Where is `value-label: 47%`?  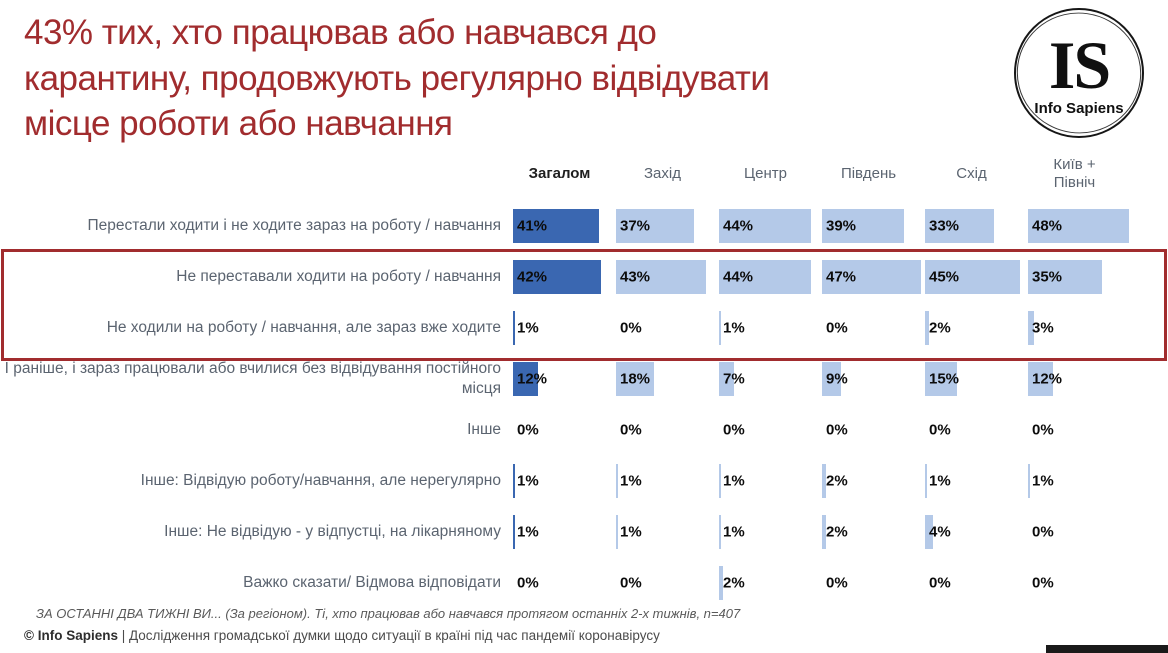 value-label: 47% is located at coordinates (841, 276).